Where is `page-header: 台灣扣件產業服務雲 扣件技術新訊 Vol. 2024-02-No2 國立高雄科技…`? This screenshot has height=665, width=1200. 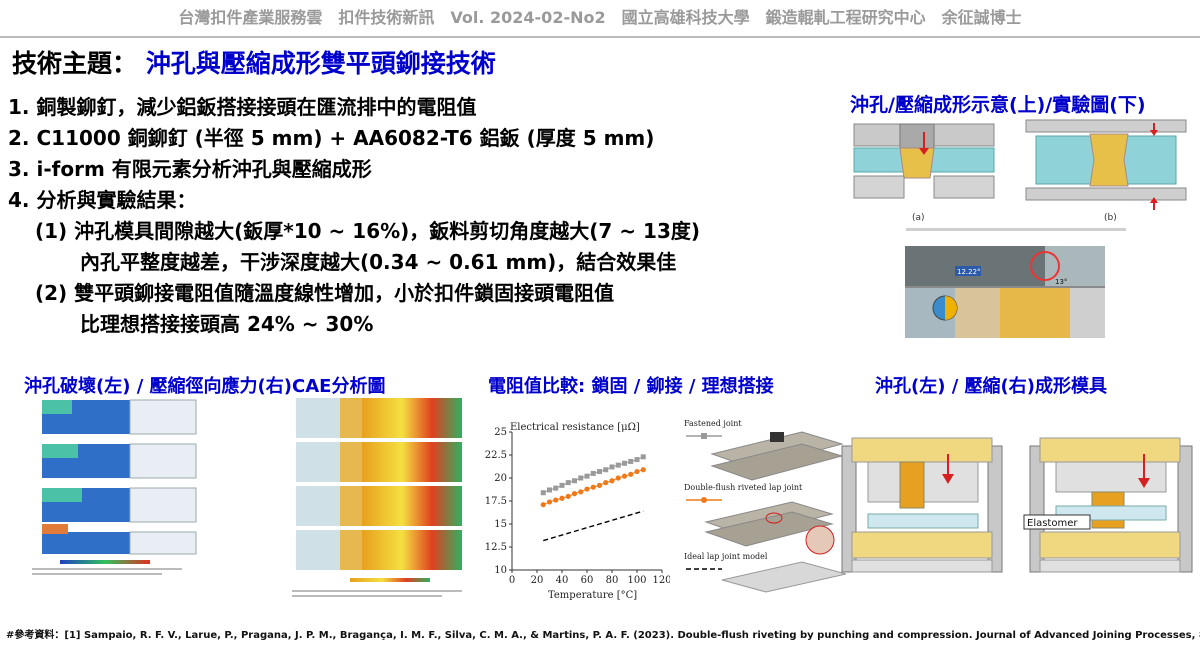 page-header: 台灣扣件產業服務雲 扣件技術新訊 Vol. 2024-02-No2 國立高雄科技… is located at coordinates (600, 17).